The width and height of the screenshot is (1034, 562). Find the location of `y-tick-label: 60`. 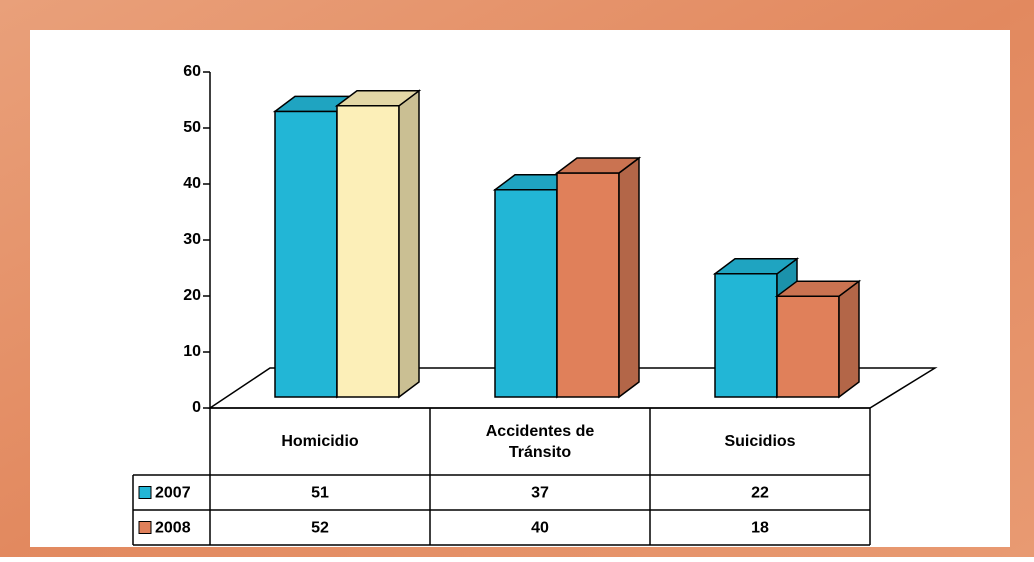

y-tick-label: 60 is located at coordinates (192, 71).